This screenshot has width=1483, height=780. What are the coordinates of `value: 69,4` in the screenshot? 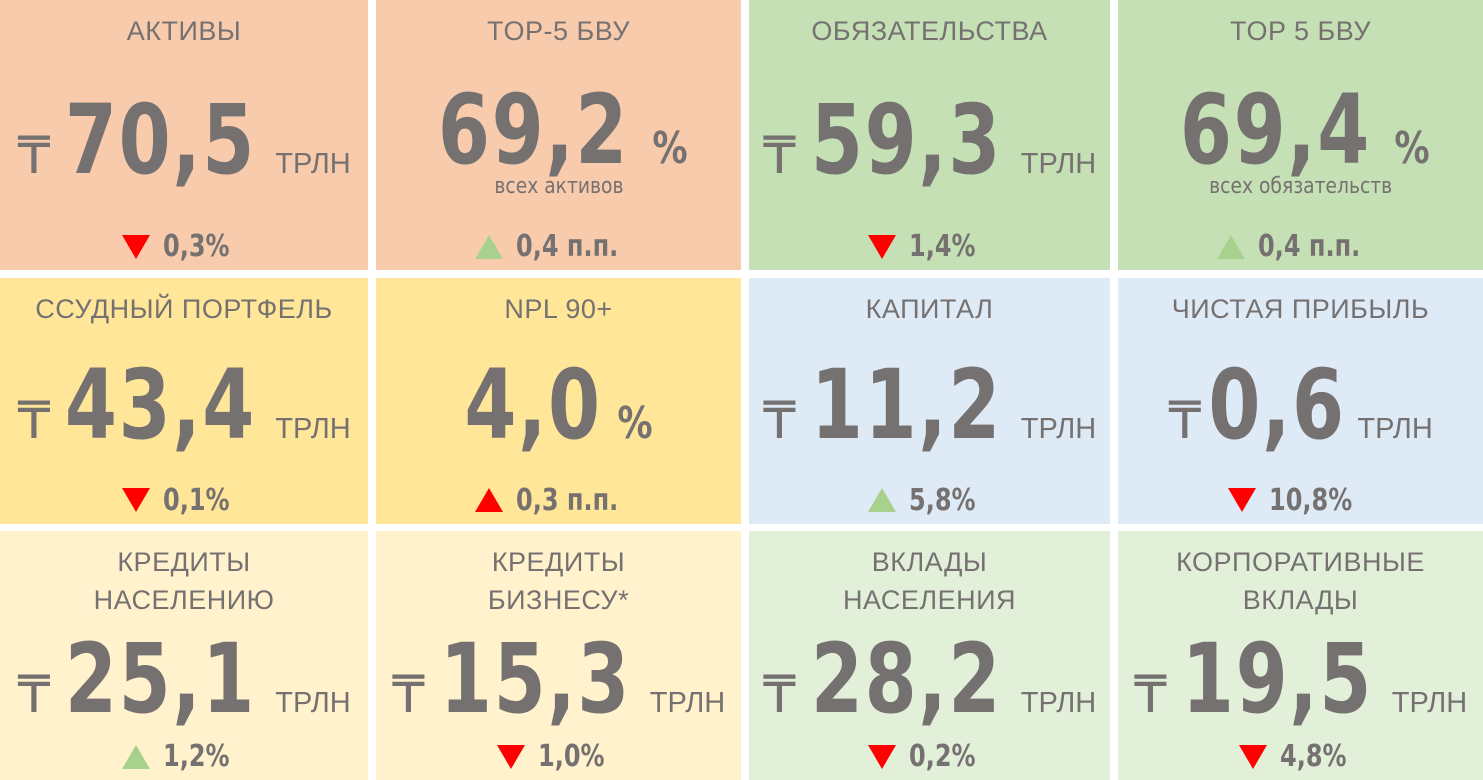 It's located at (1275, 130).